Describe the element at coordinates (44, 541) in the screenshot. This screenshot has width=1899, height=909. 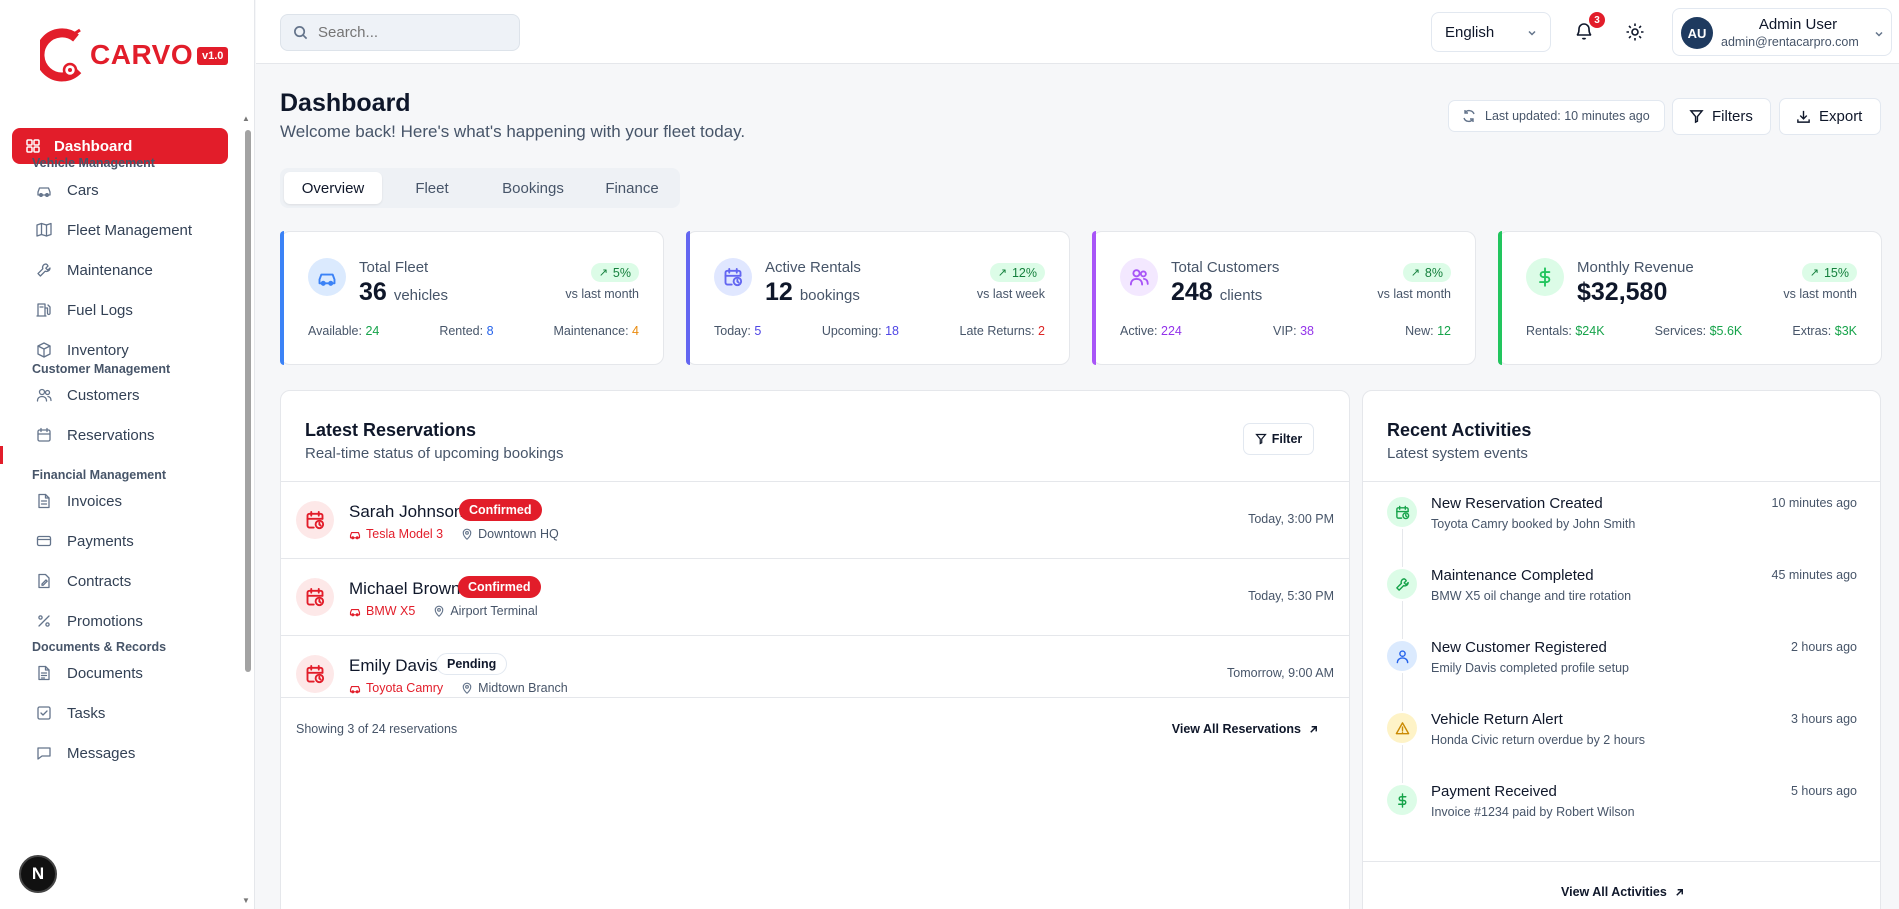
I see `credit-card-icon` at that location.